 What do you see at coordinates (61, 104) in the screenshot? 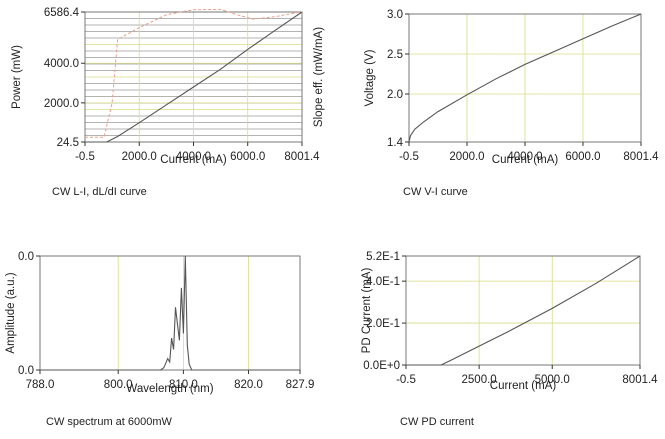
I see `y-tick-label: 2000.0` at bounding box center [61, 104].